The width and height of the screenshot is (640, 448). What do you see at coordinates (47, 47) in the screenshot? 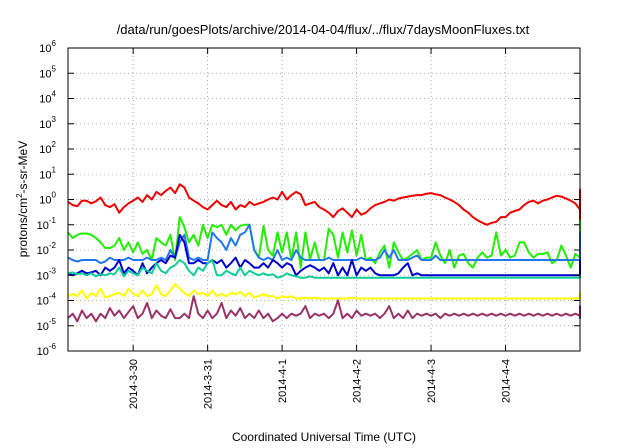
I see `y-tick-label: 10⁶` at bounding box center [47, 47].